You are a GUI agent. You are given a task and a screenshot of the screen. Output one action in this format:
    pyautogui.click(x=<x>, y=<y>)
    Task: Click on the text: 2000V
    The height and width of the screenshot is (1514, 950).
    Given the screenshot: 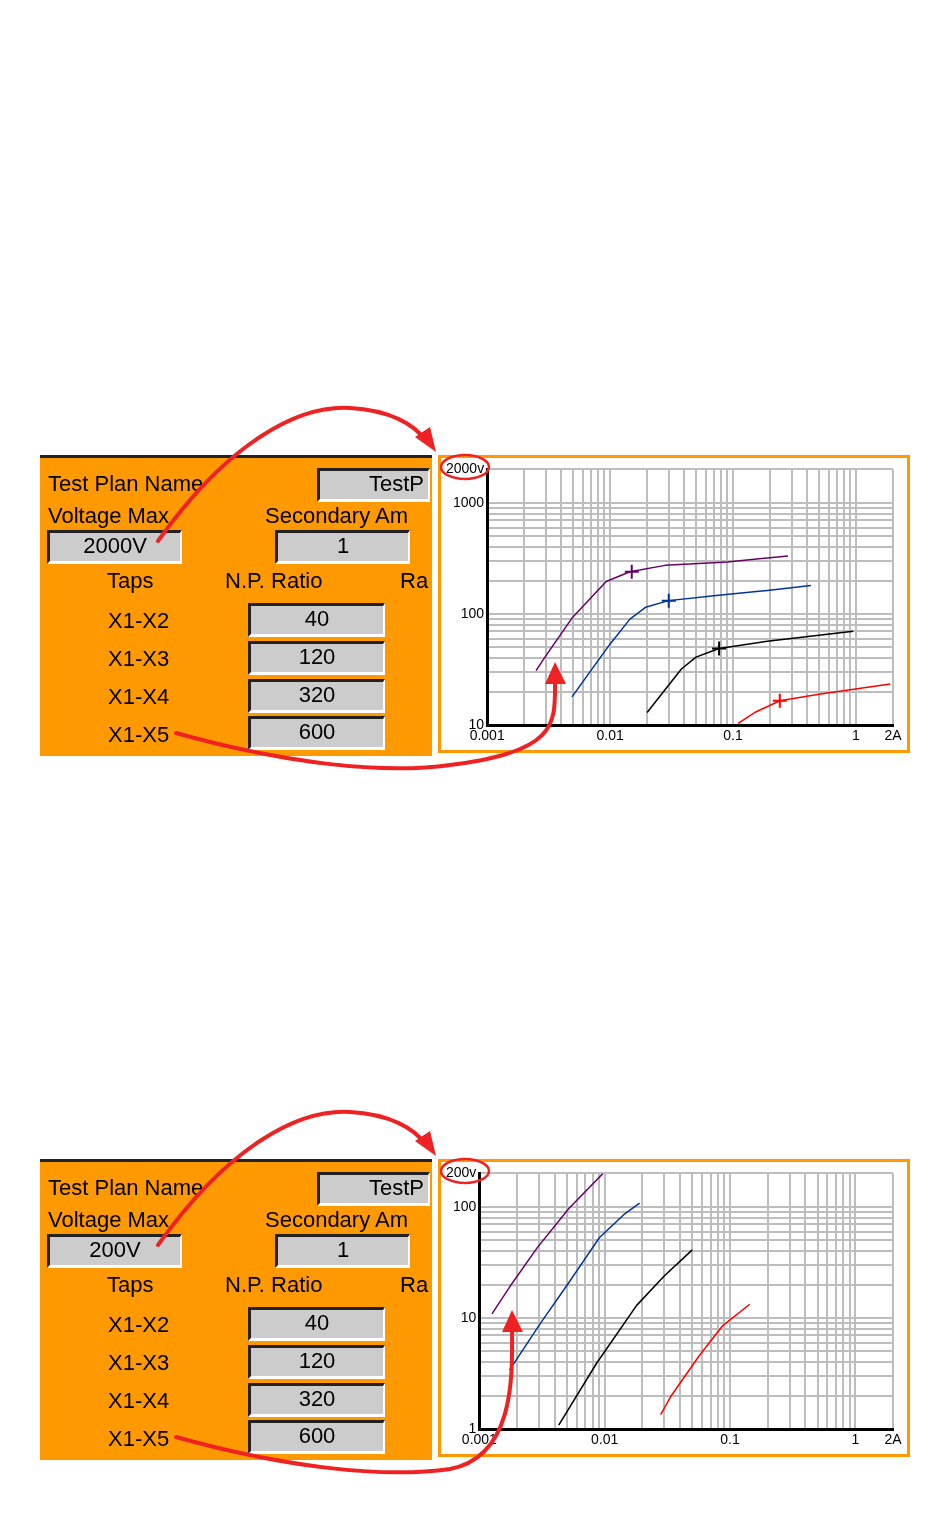 What is the action you would take?
    pyautogui.click(x=114, y=547)
    